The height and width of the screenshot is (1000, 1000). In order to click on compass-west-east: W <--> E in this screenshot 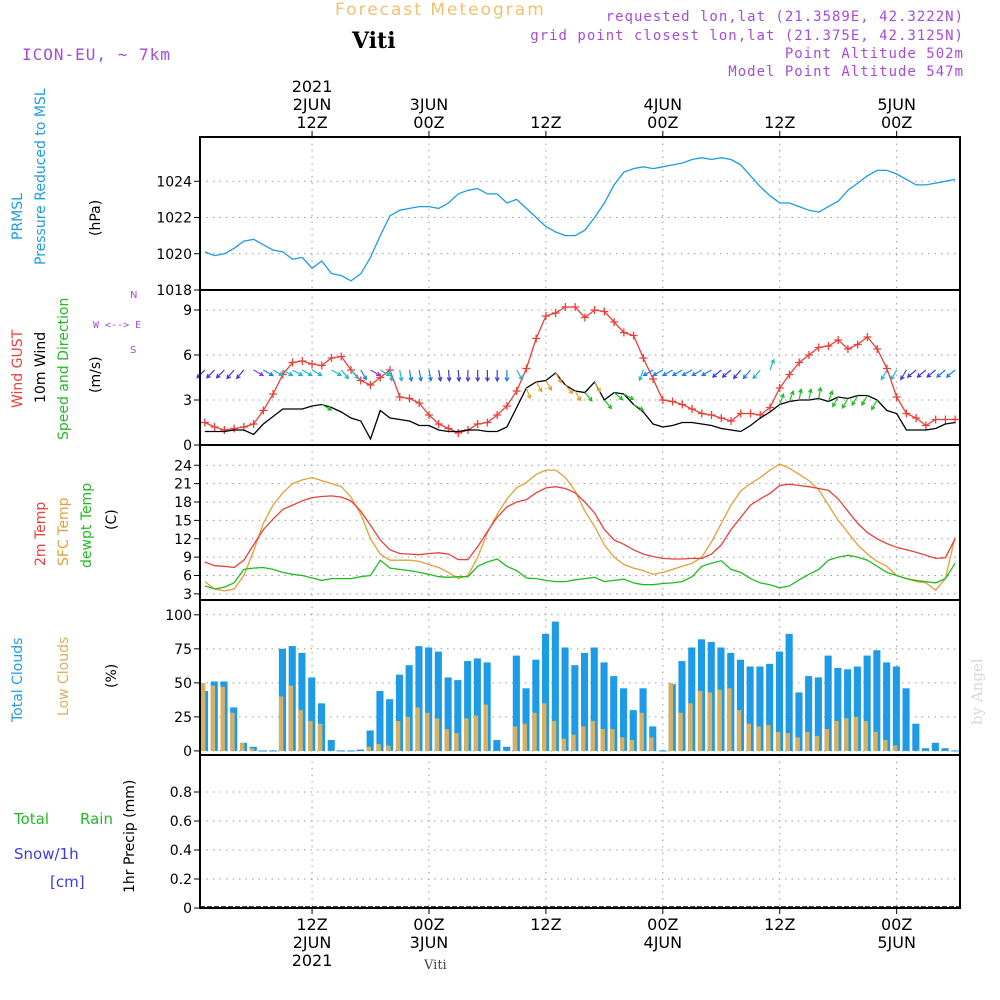, I will do `click(117, 325)`.